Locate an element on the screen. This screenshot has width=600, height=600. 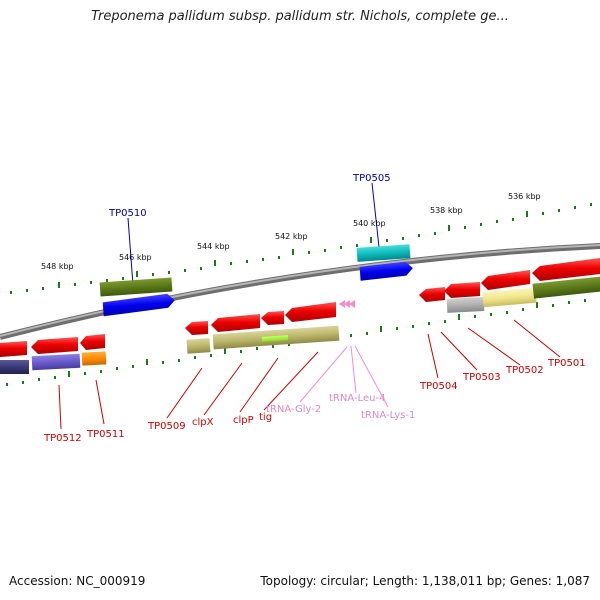
tp0509-khaki-bar is located at coordinates (198, 346).